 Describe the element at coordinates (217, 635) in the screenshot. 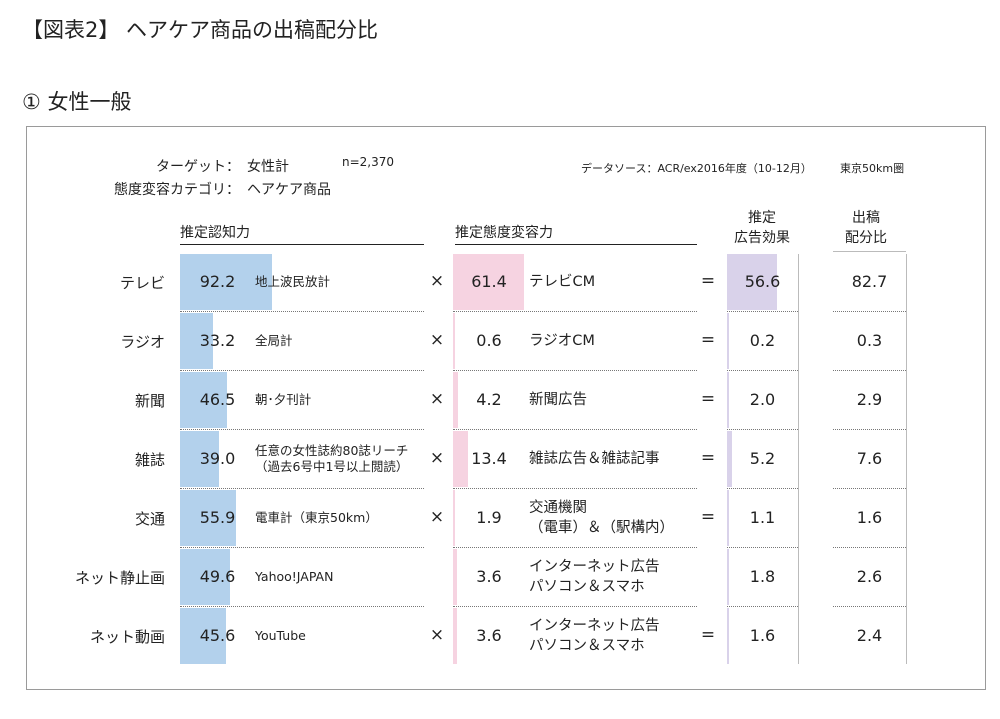

I see `awareness-value: 45.6` at that location.